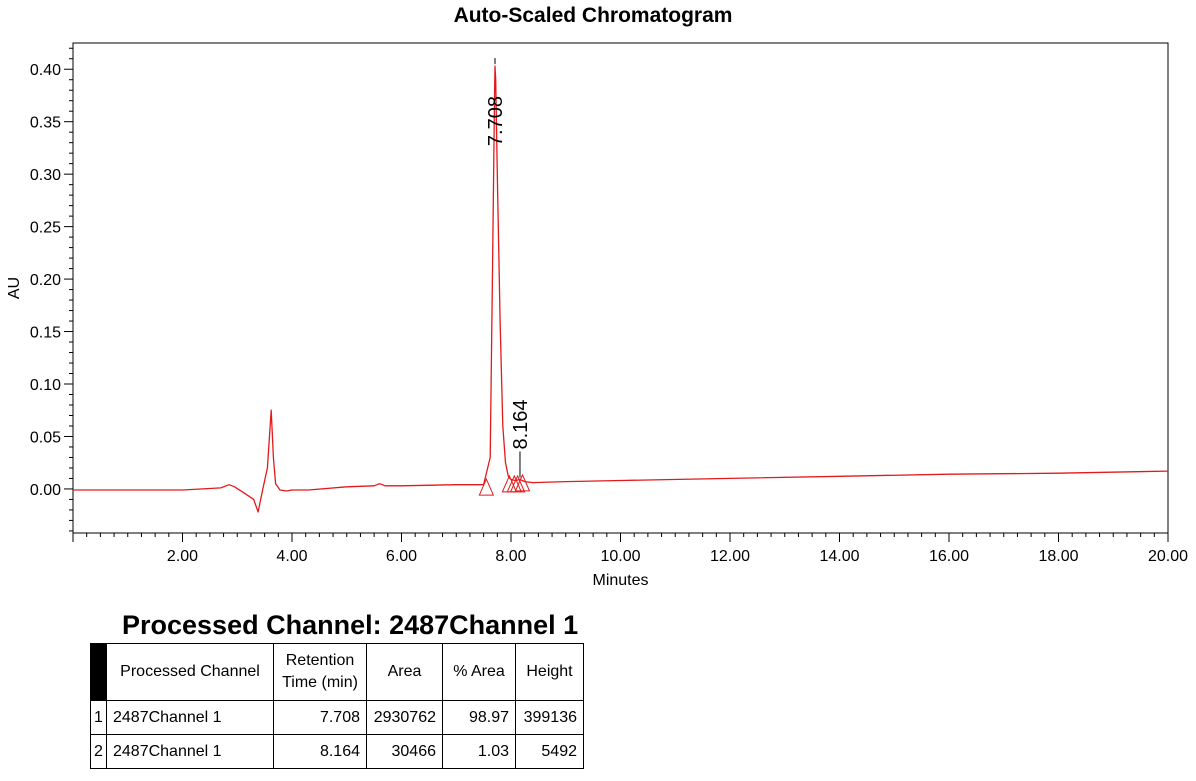  I want to click on header-pct-area: % Area, so click(479, 672).